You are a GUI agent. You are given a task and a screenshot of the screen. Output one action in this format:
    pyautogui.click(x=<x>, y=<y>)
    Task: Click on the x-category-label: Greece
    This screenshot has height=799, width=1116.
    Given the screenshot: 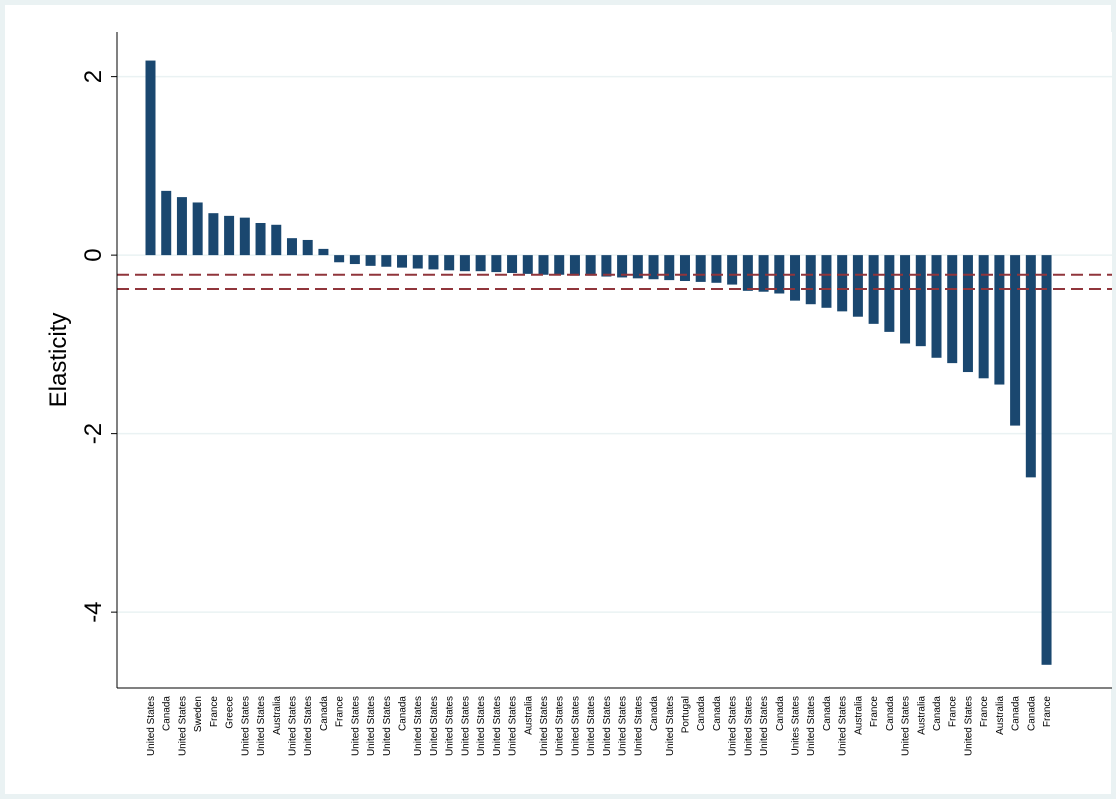 What is the action you would take?
    pyautogui.click(x=230, y=712)
    